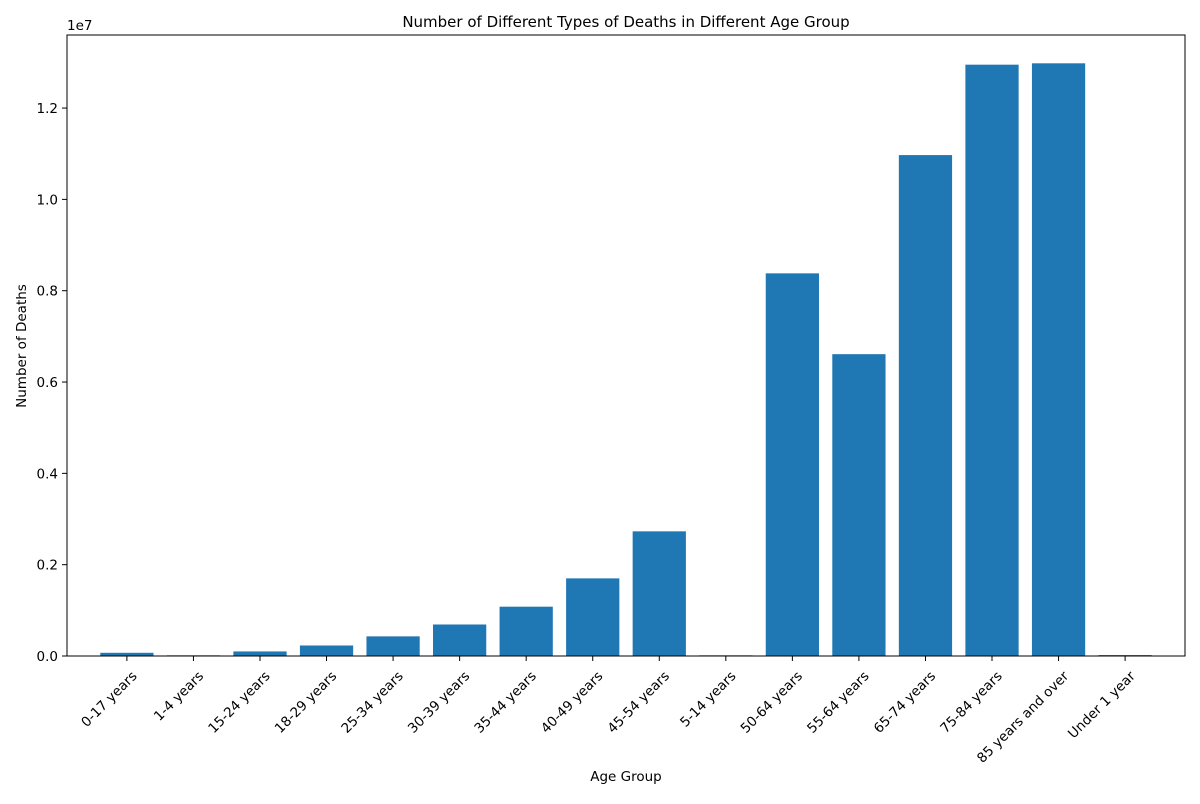  I want to click on x-tick-label: 50-64 years, so click(772, 702).